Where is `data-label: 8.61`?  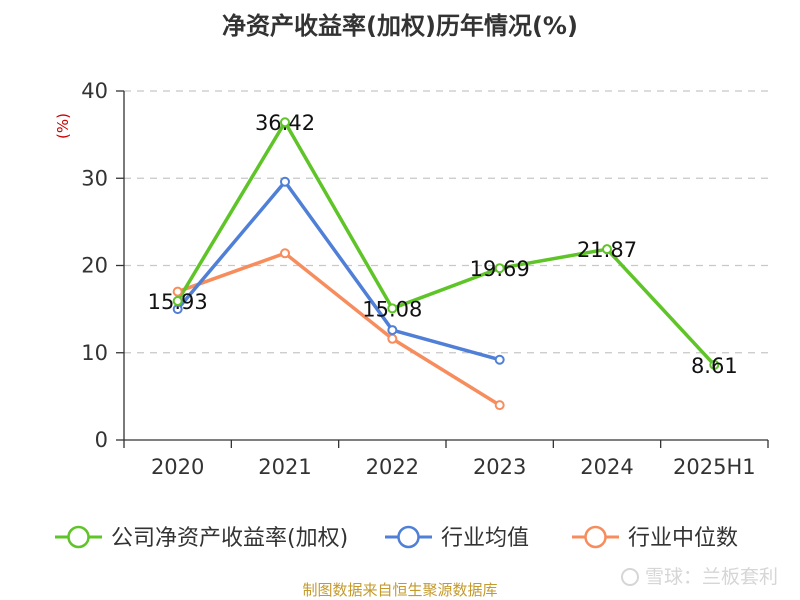 data-label: 8.61 is located at coordinates (714, 366).